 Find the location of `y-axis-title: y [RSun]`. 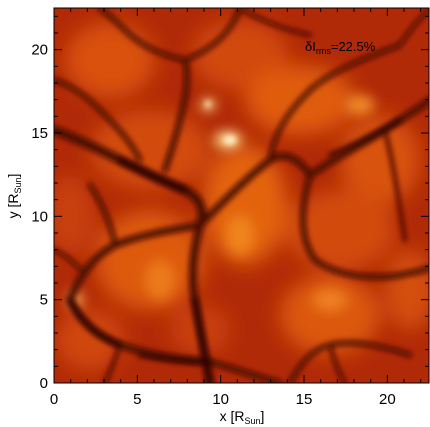

y-axis-title: y [RSun] is located at coordinates (14, 196).